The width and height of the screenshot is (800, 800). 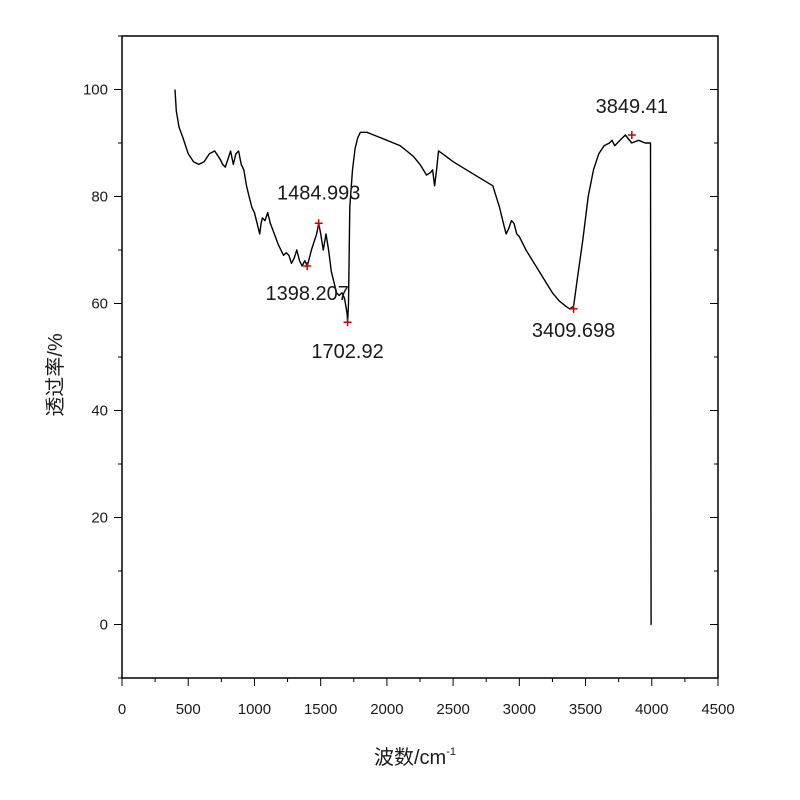 I want to click on y-tick-label: 100, so click(x=95, y=90).